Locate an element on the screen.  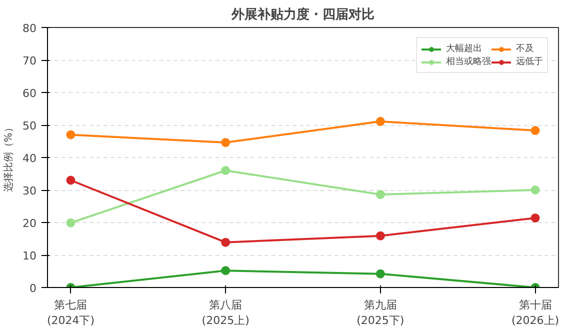
y-tick-label: 60 is located at coordinates (29, 93).